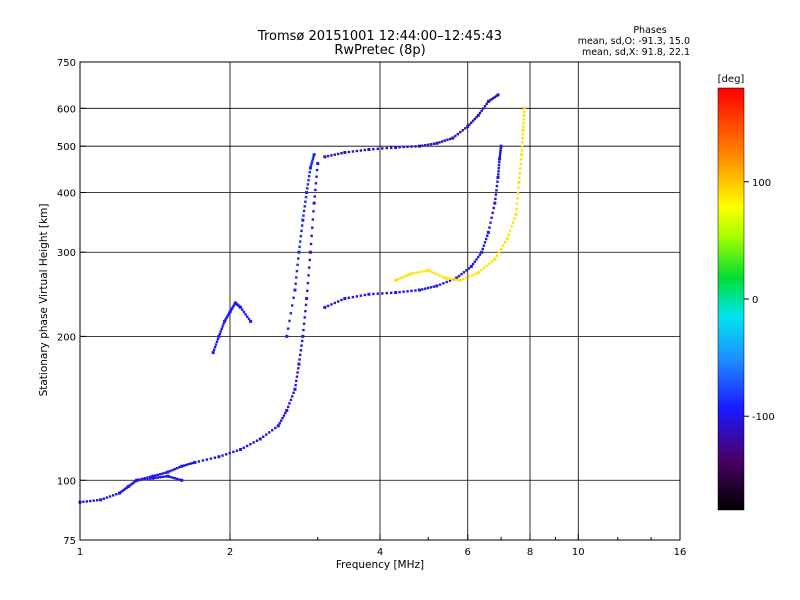  Describe the element at coordinates (66, 63) in the screenshot. I see `y-tick-label: 750` at that location.